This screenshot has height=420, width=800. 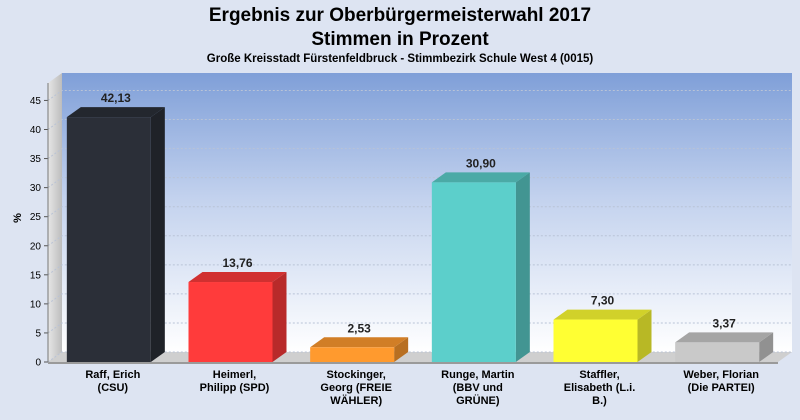 I want to click on y-axis: 0 5 10 15 20 25 30 35 40 45%, so click(x=30, y=226).